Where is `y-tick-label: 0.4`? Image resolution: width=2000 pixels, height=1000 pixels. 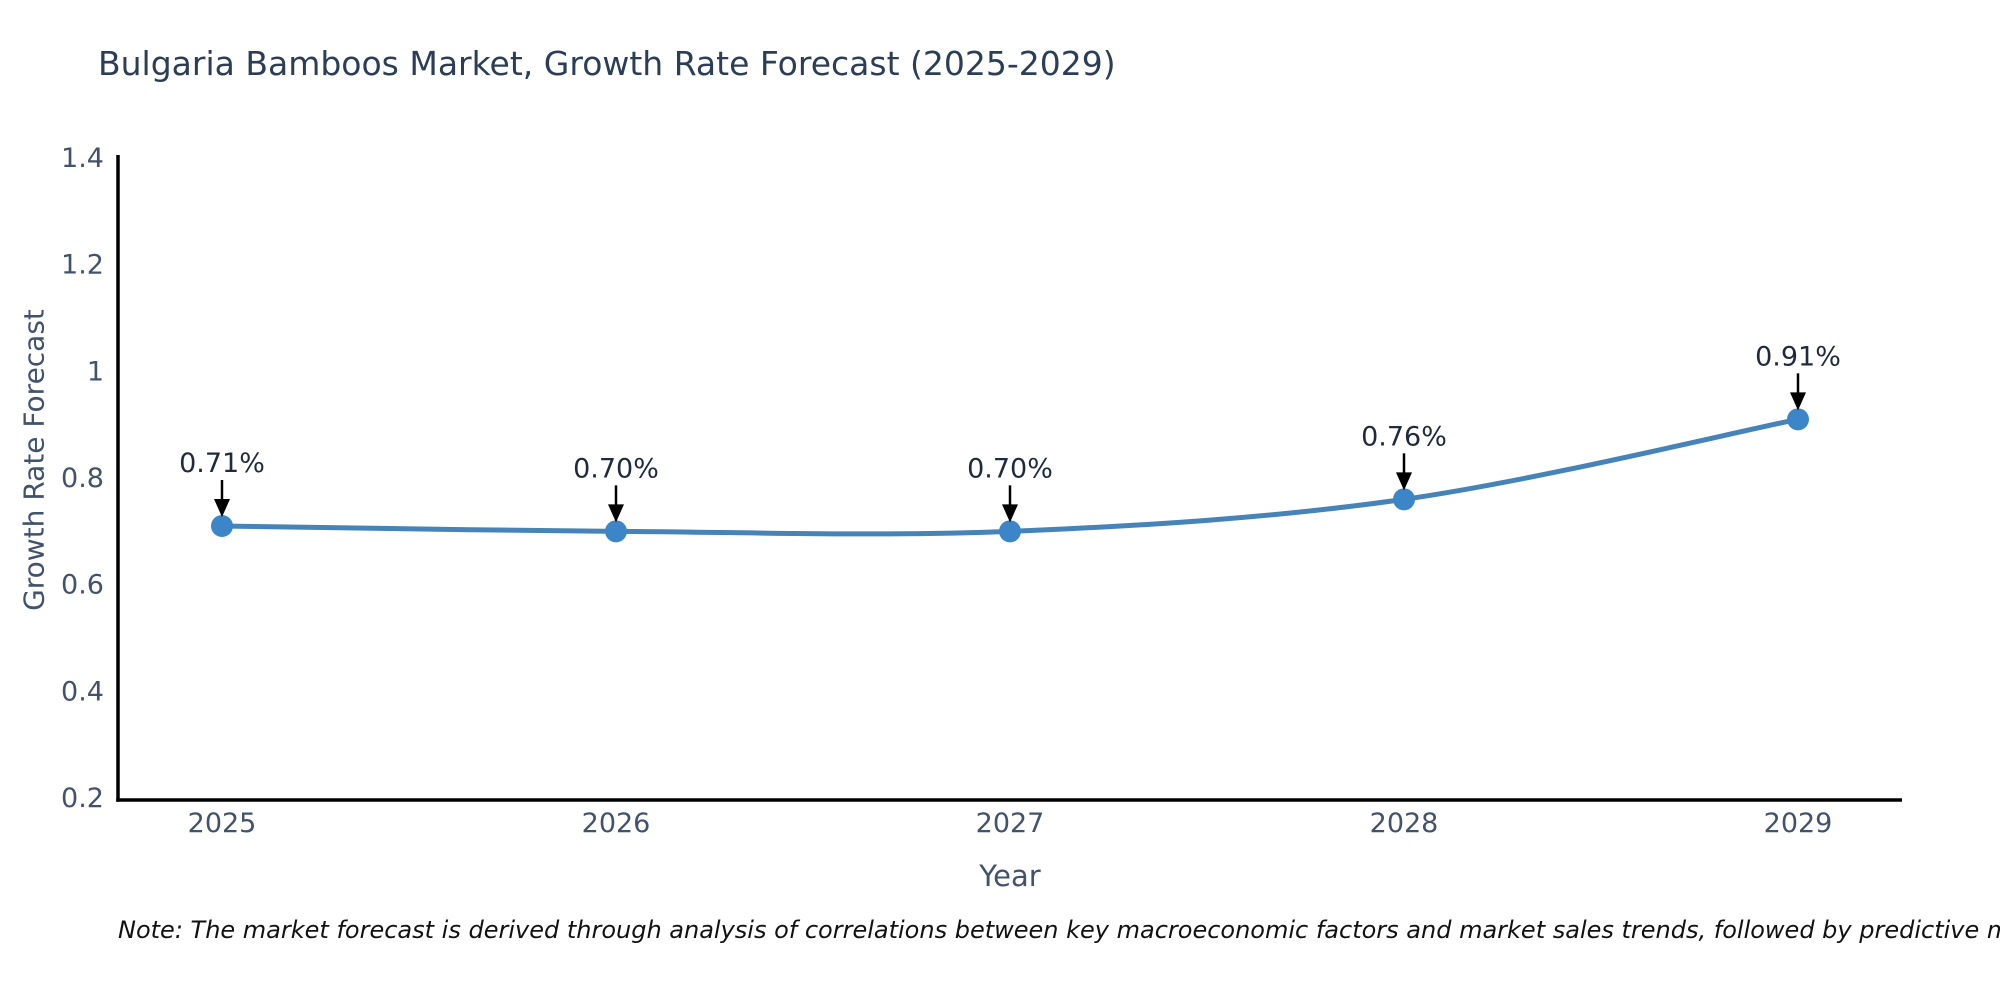
y-tick-label: 0.4 is located at coordinates (82, 691).